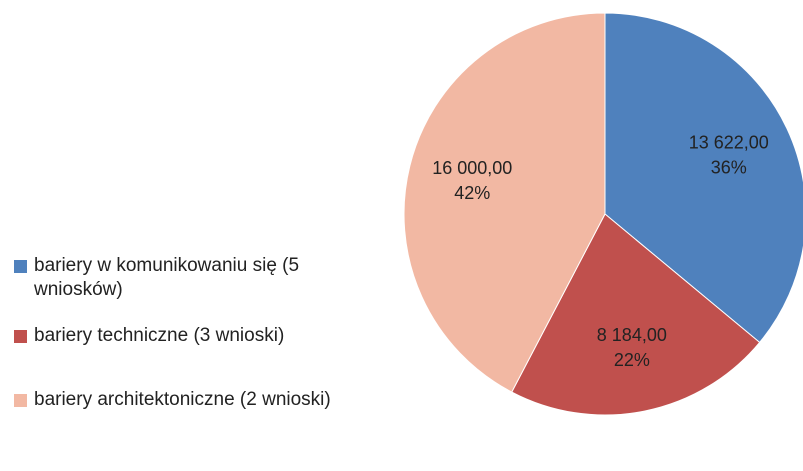 This screenshot has width=803, height=471. I want to click on legend-item: bariery techniczne (3 wnioski), so click(184, 336).